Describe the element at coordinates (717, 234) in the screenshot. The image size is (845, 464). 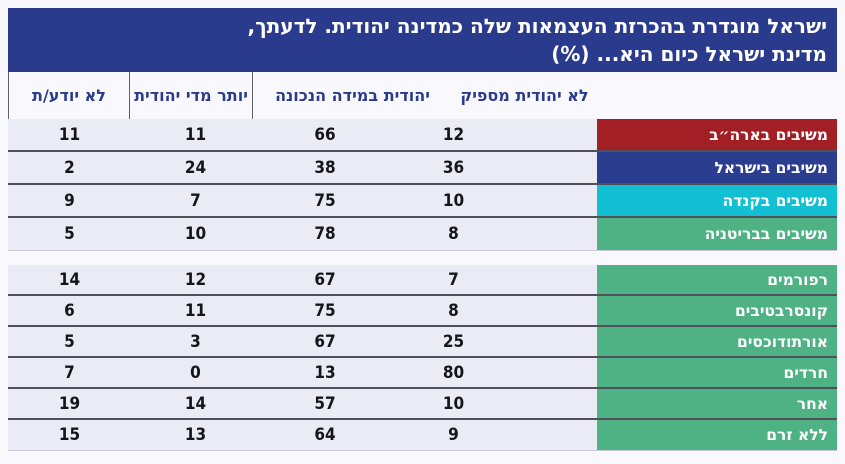
I see `row-label: משיבים בבריטניה` at that location.